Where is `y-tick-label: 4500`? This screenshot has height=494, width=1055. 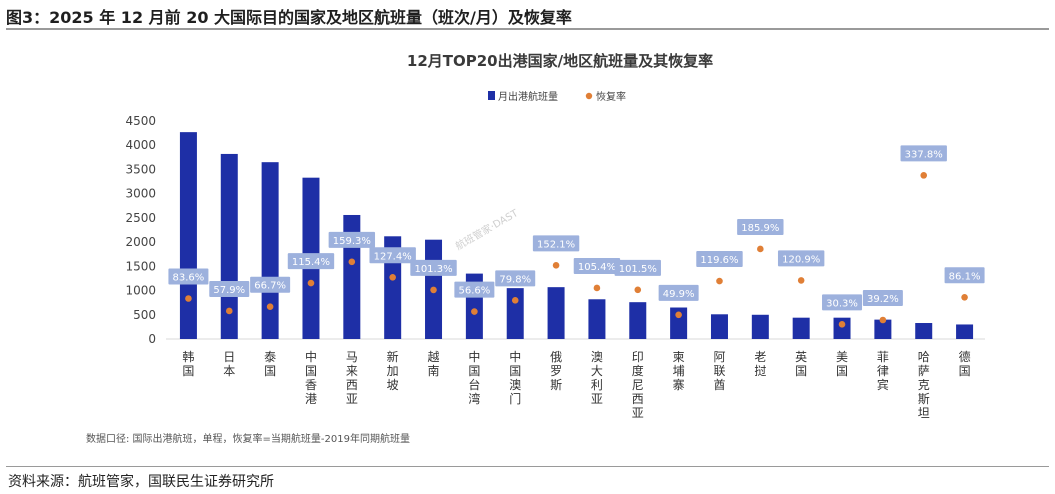 y-tick-label: 4500 is located at coordinates (140, 121).